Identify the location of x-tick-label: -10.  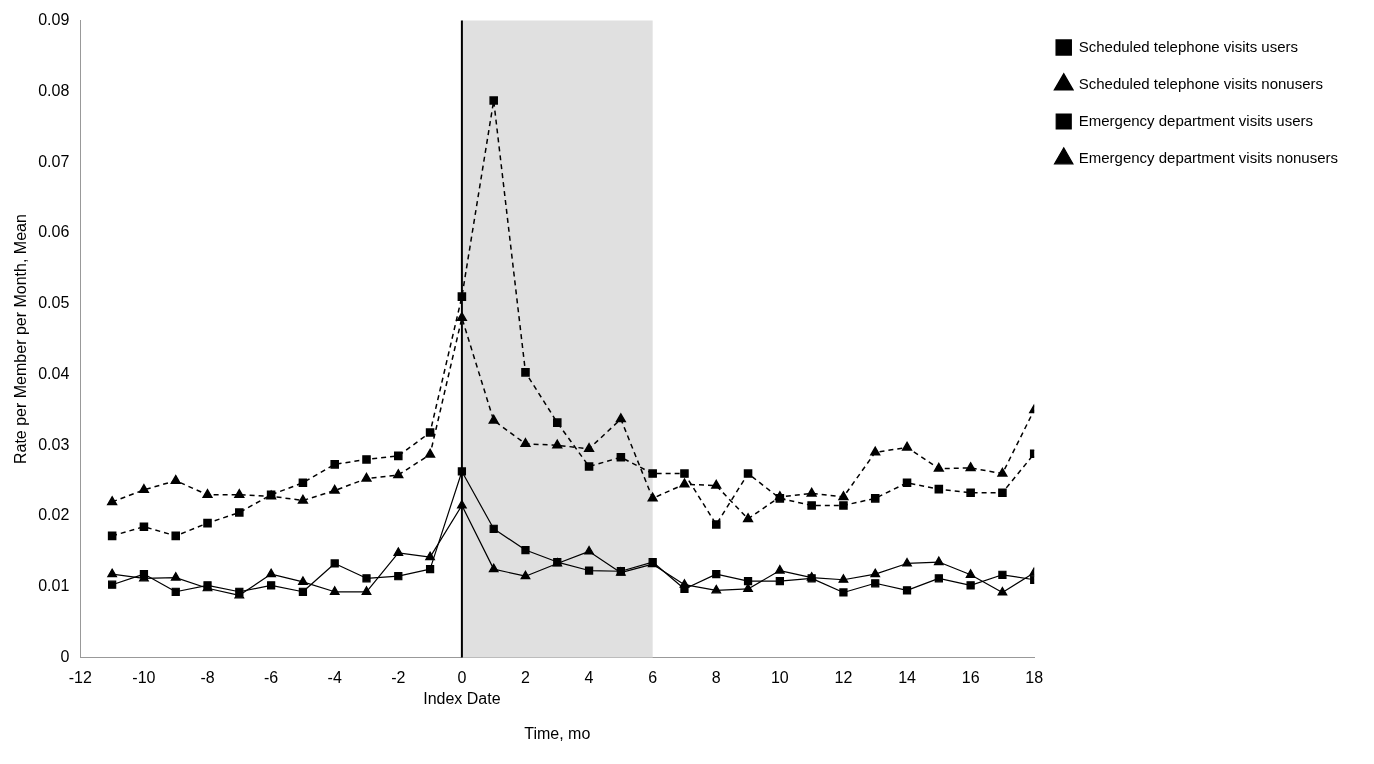
(144, 677).